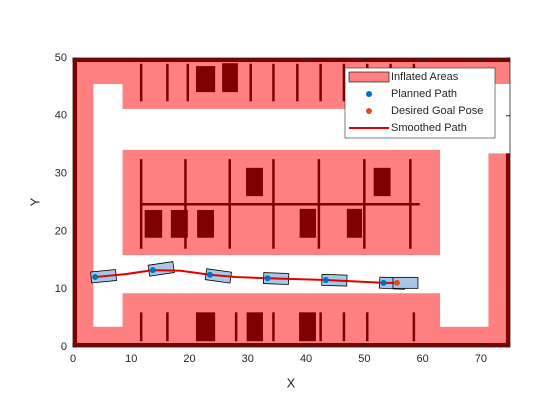  I want to click on x-tick-label: 30, so click(248, 359).